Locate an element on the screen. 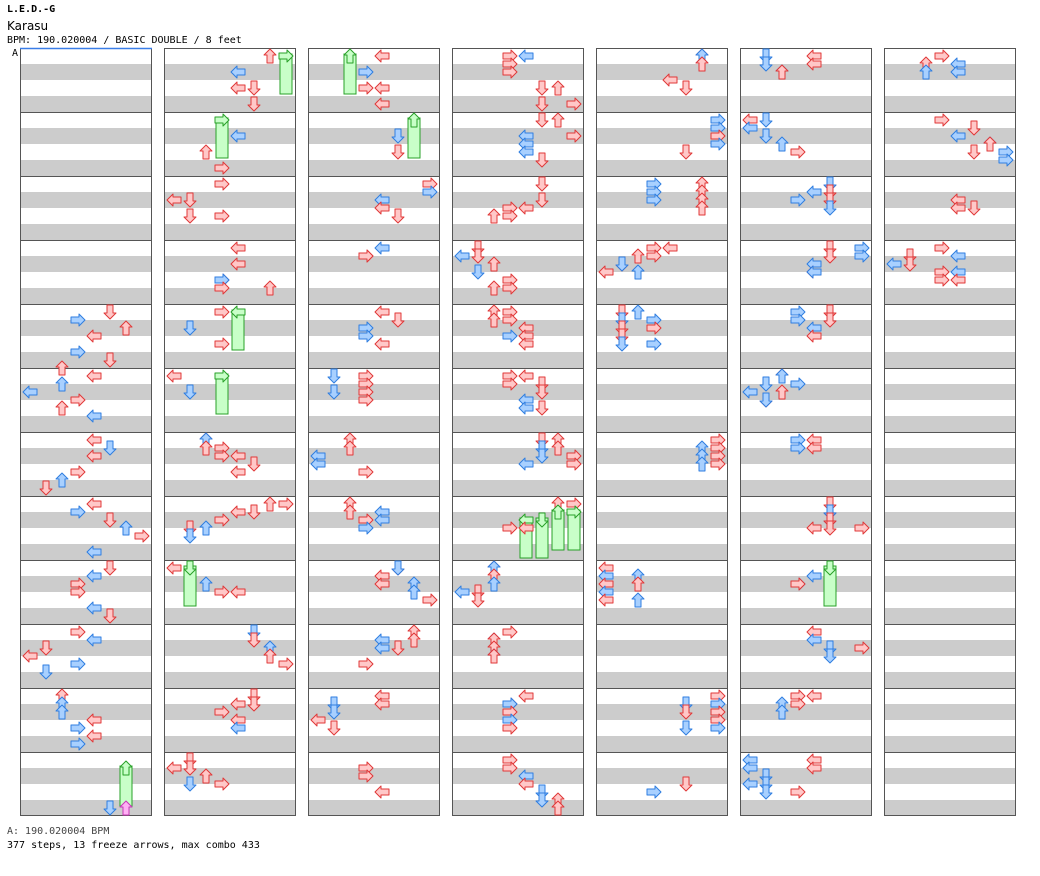 Image resolution: width=1040 pixels, height=876 pixels. freeze-arrow-icon is located at coordinates (414, 120).